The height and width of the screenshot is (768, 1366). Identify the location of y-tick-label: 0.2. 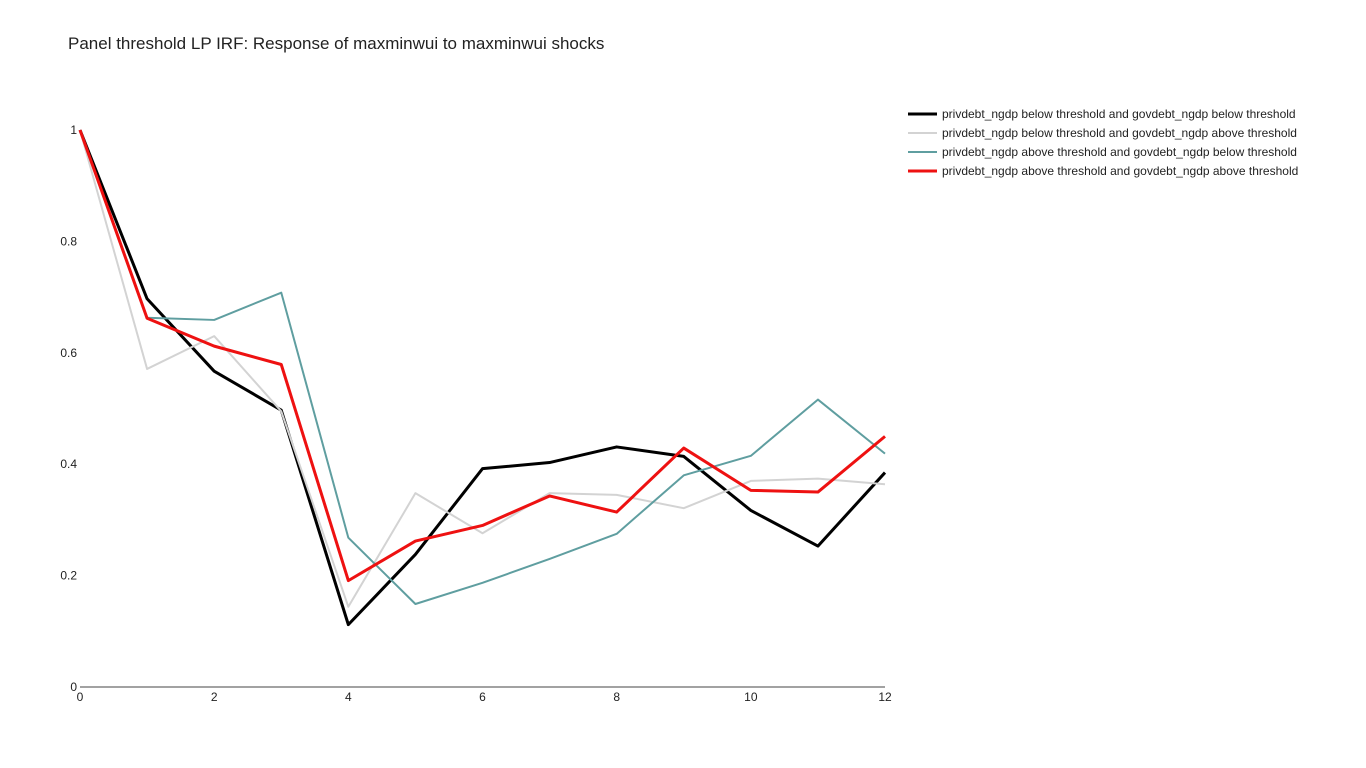
(68, 576).